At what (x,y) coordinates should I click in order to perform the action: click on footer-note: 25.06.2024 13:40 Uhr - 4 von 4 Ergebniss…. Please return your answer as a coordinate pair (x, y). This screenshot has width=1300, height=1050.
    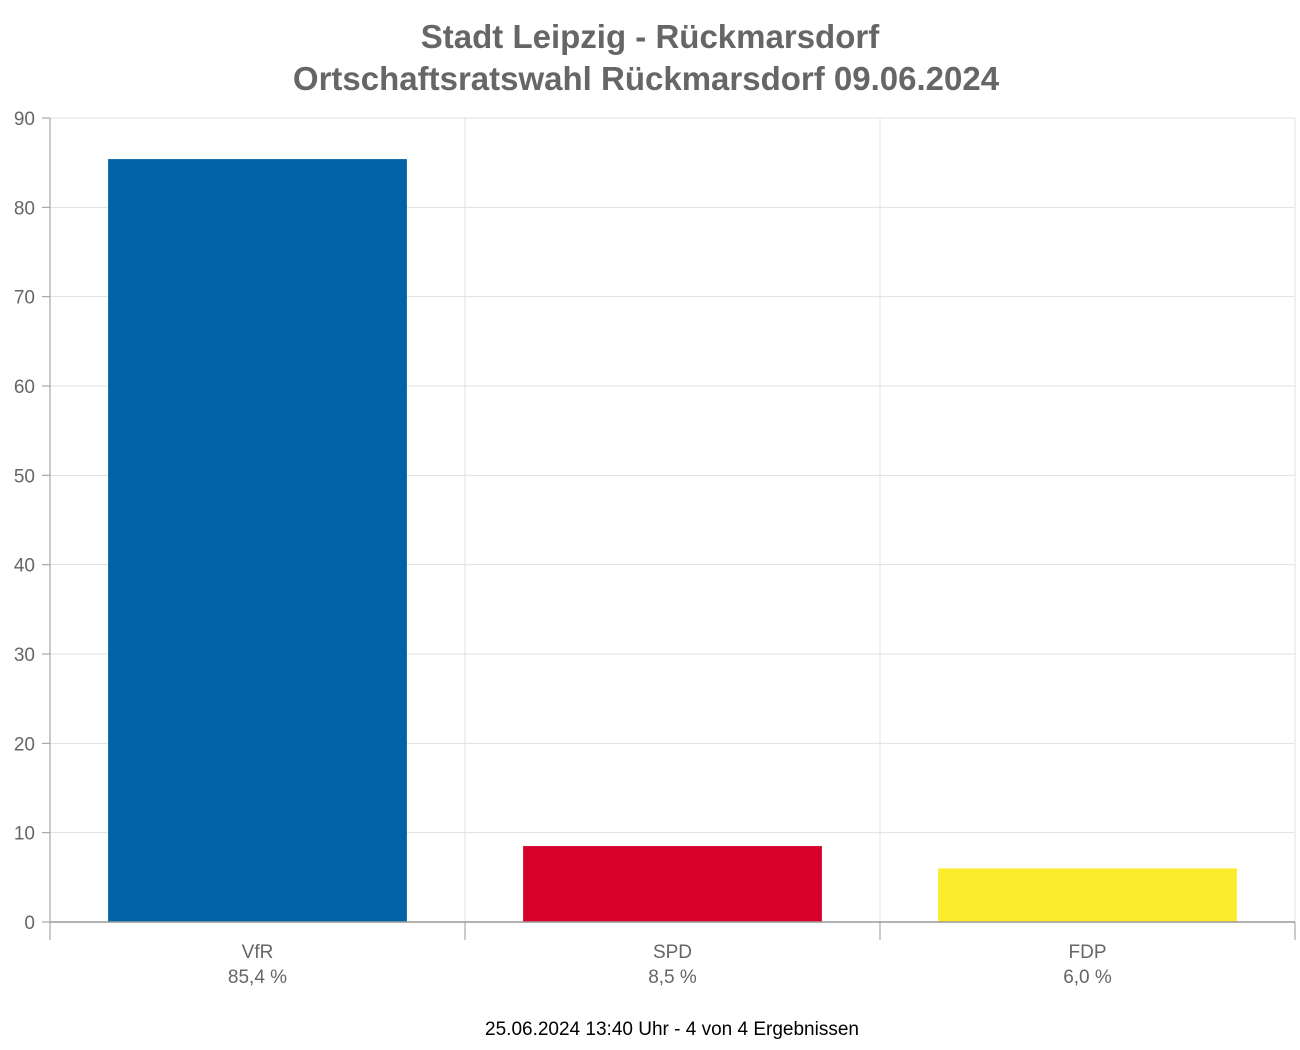
    Looking at the image, I should click on (672, 1029).